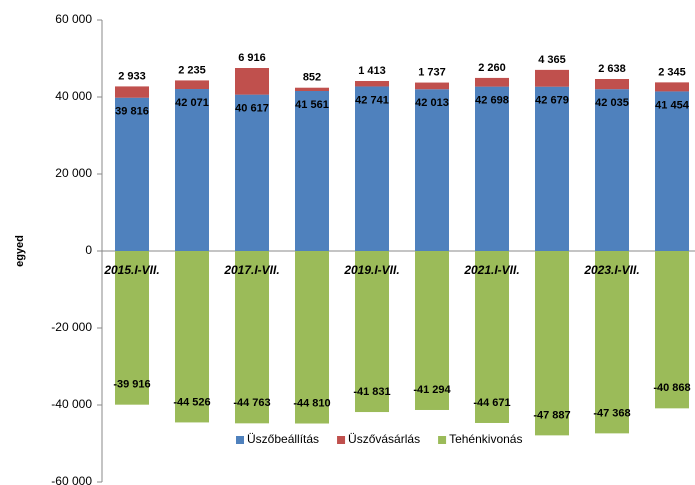  What do you see at coordinates (672, 105) in the screenshot?
I see `value-label: 41 454` at bounding box center [672, 105].